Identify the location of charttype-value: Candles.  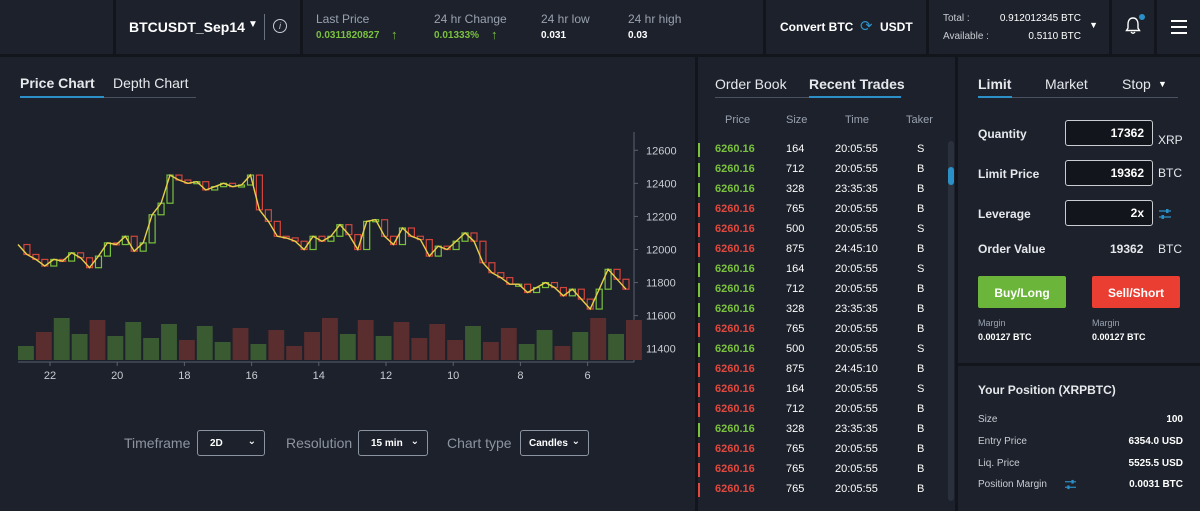
(548, 443).